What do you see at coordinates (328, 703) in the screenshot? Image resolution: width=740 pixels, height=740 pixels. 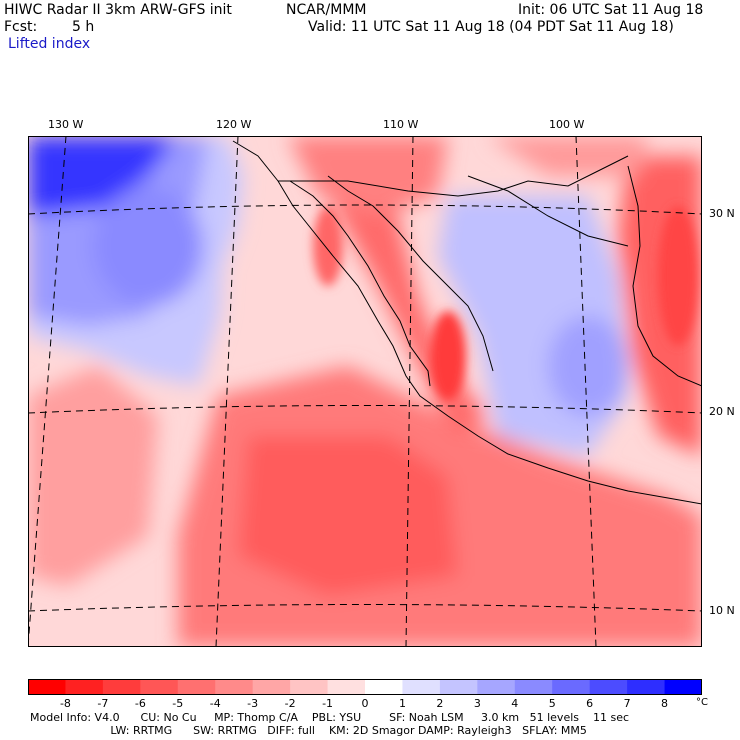 I see `colorbar-tick-label: -1` at bounding box center [328, 703].